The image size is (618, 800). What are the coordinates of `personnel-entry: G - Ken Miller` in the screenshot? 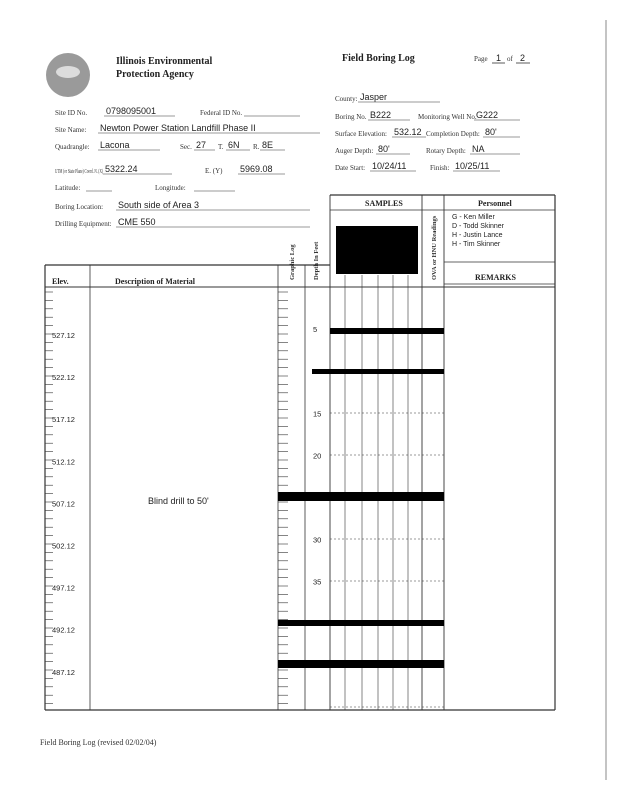 It's located at (473, 217).